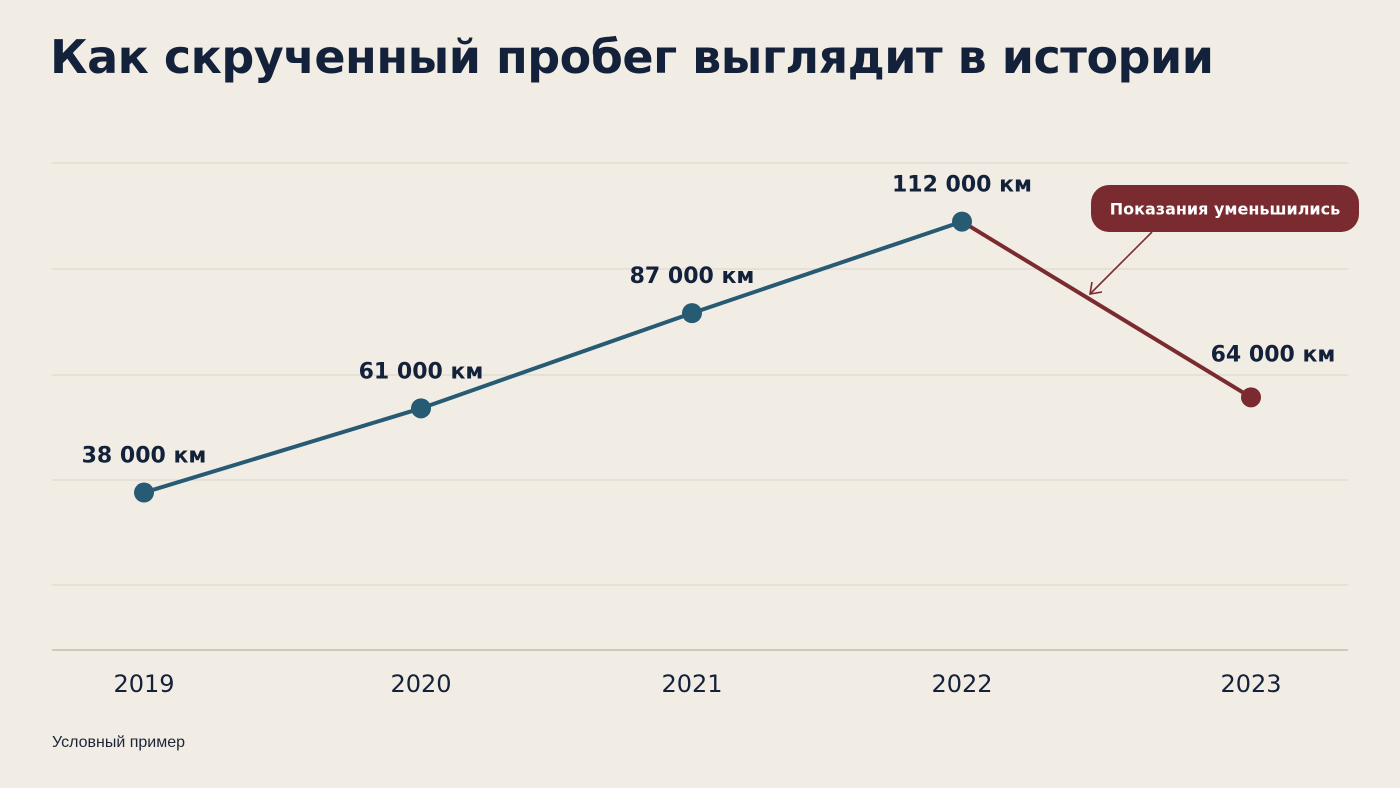 Image resolution: width=1400 pixels, height=788 pixels. I want to click on data-point-2022, so click(962, 221).